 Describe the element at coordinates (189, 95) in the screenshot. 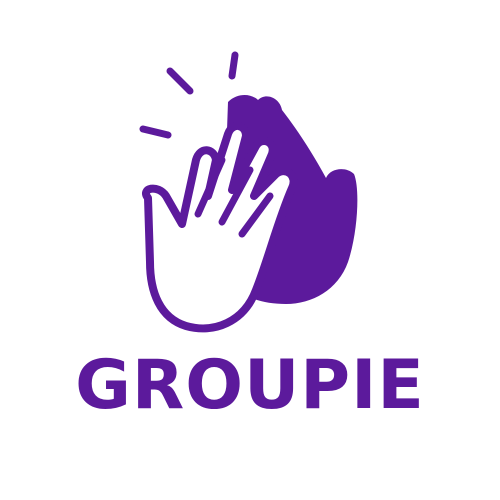

I see `impact-lines-icon` at that location.